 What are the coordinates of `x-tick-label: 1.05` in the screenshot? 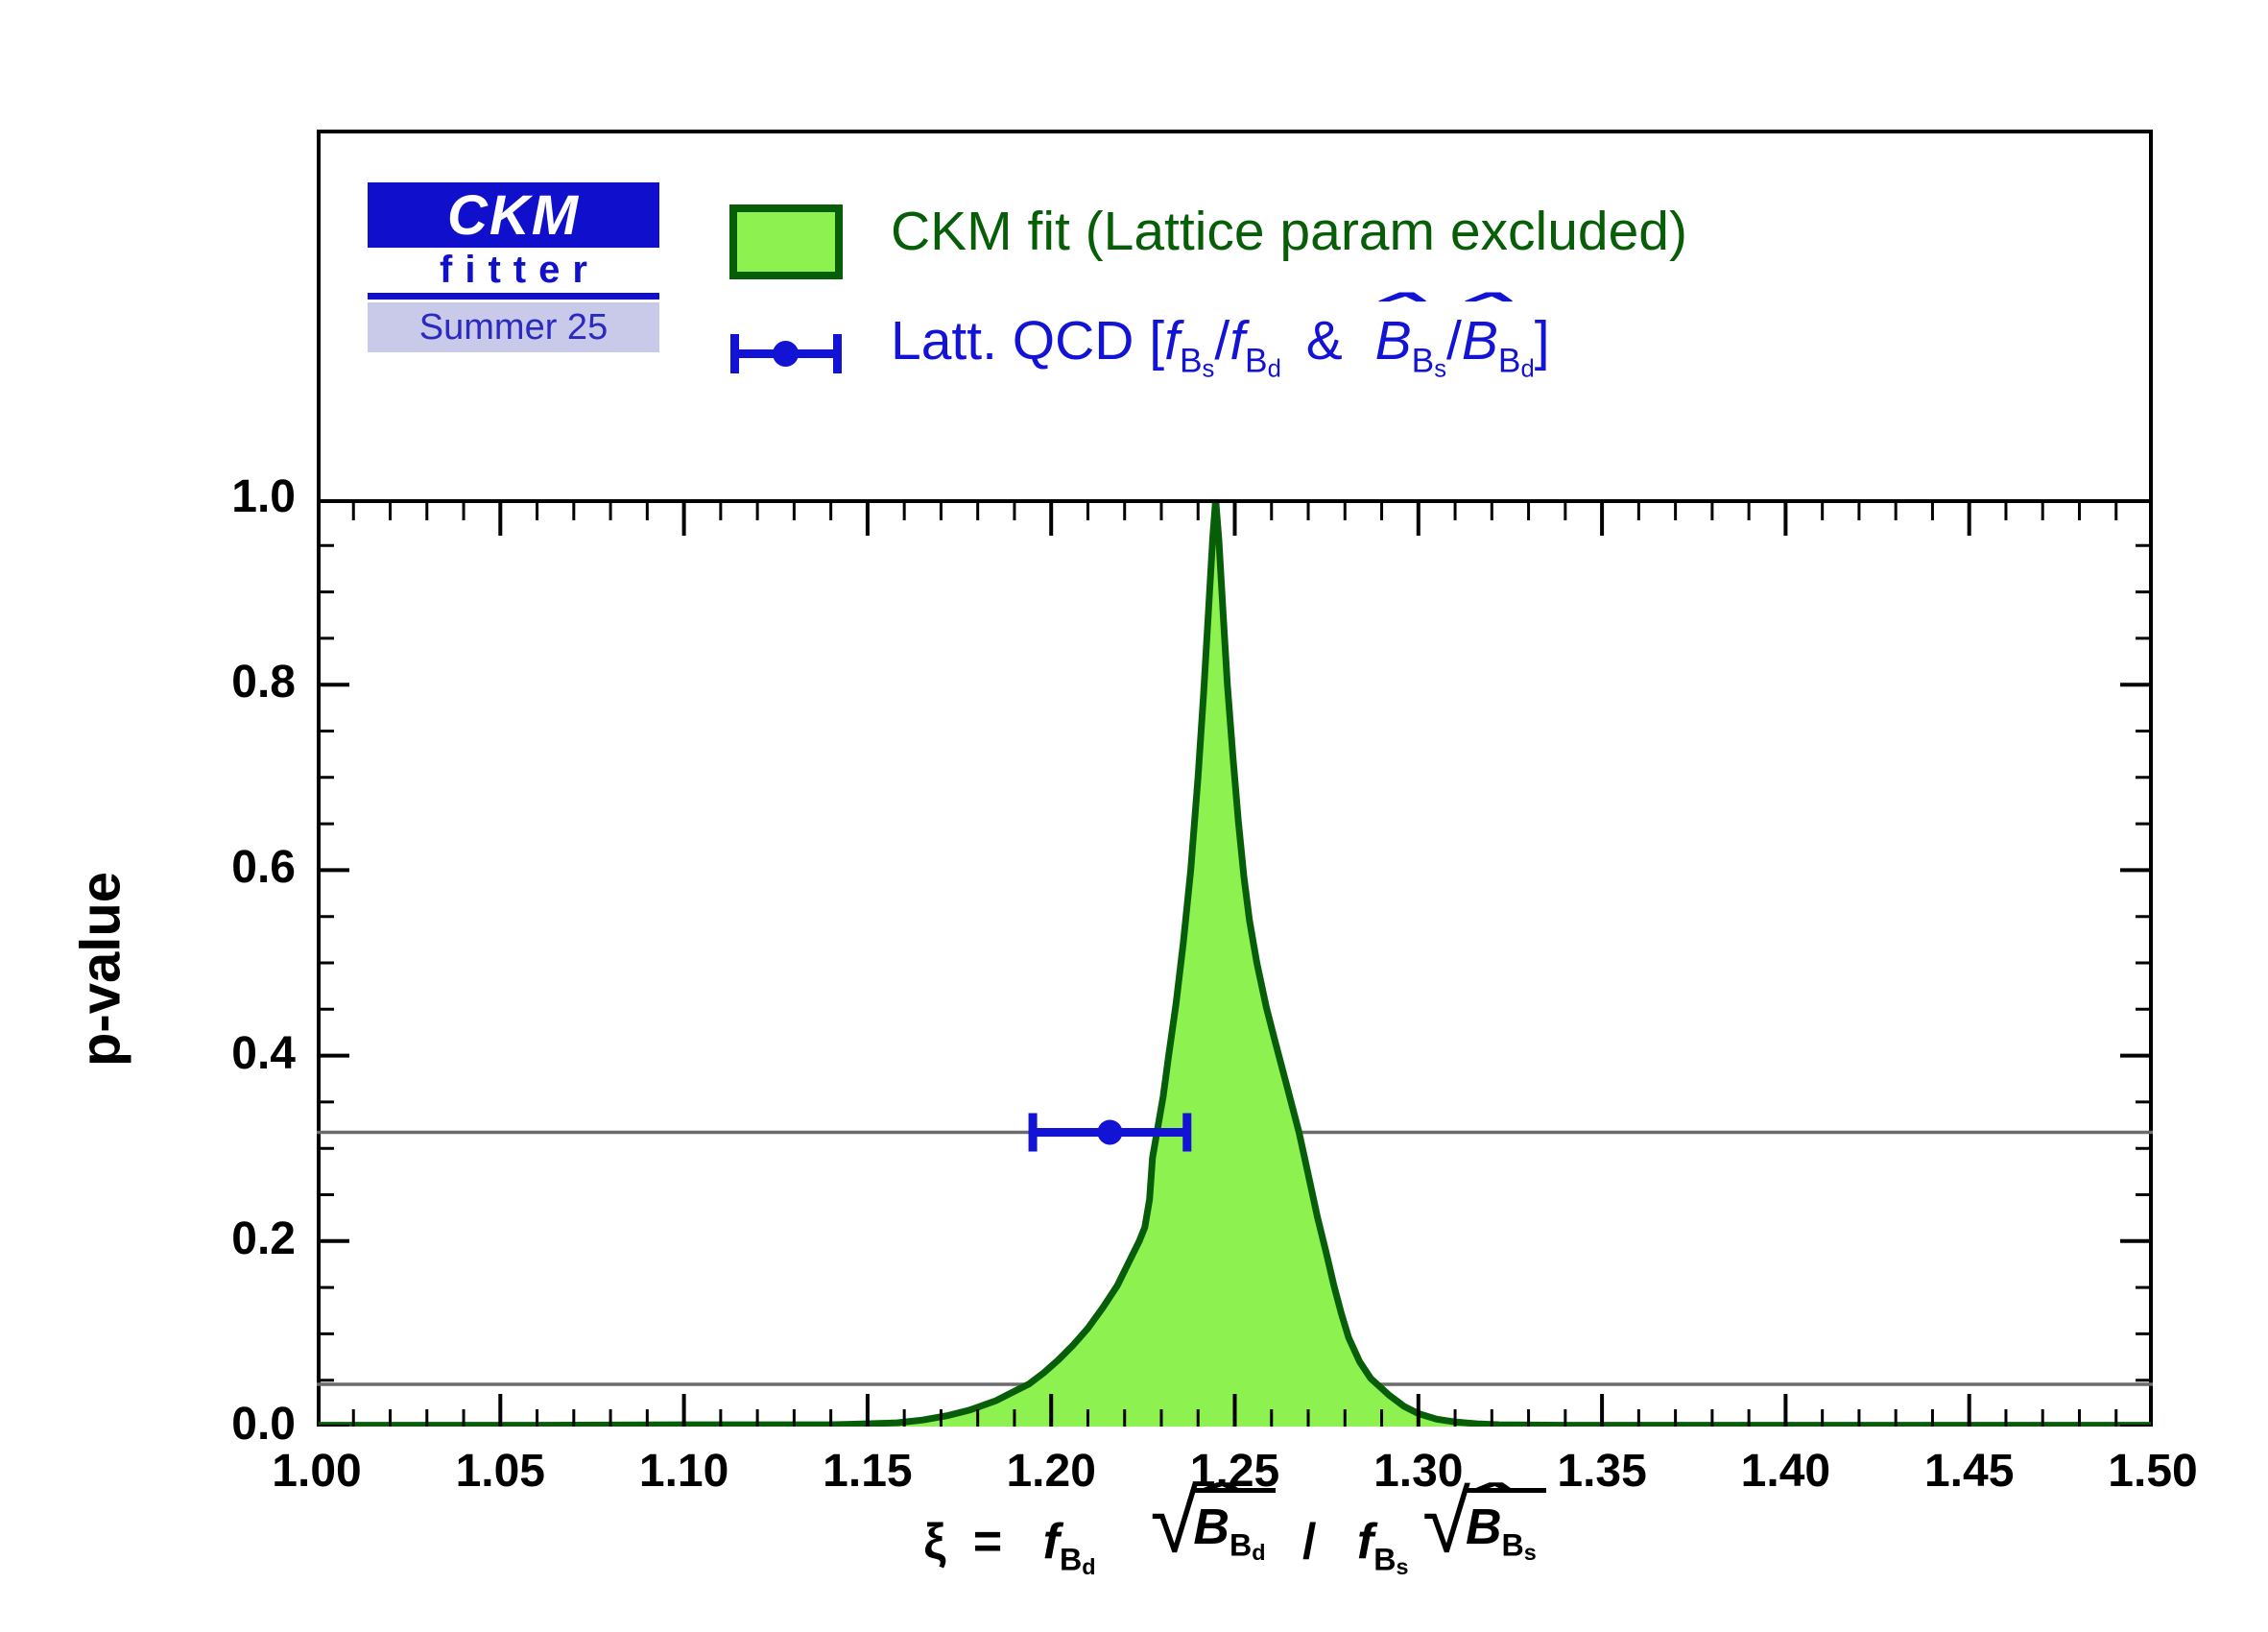 It's located at (500, 1471).